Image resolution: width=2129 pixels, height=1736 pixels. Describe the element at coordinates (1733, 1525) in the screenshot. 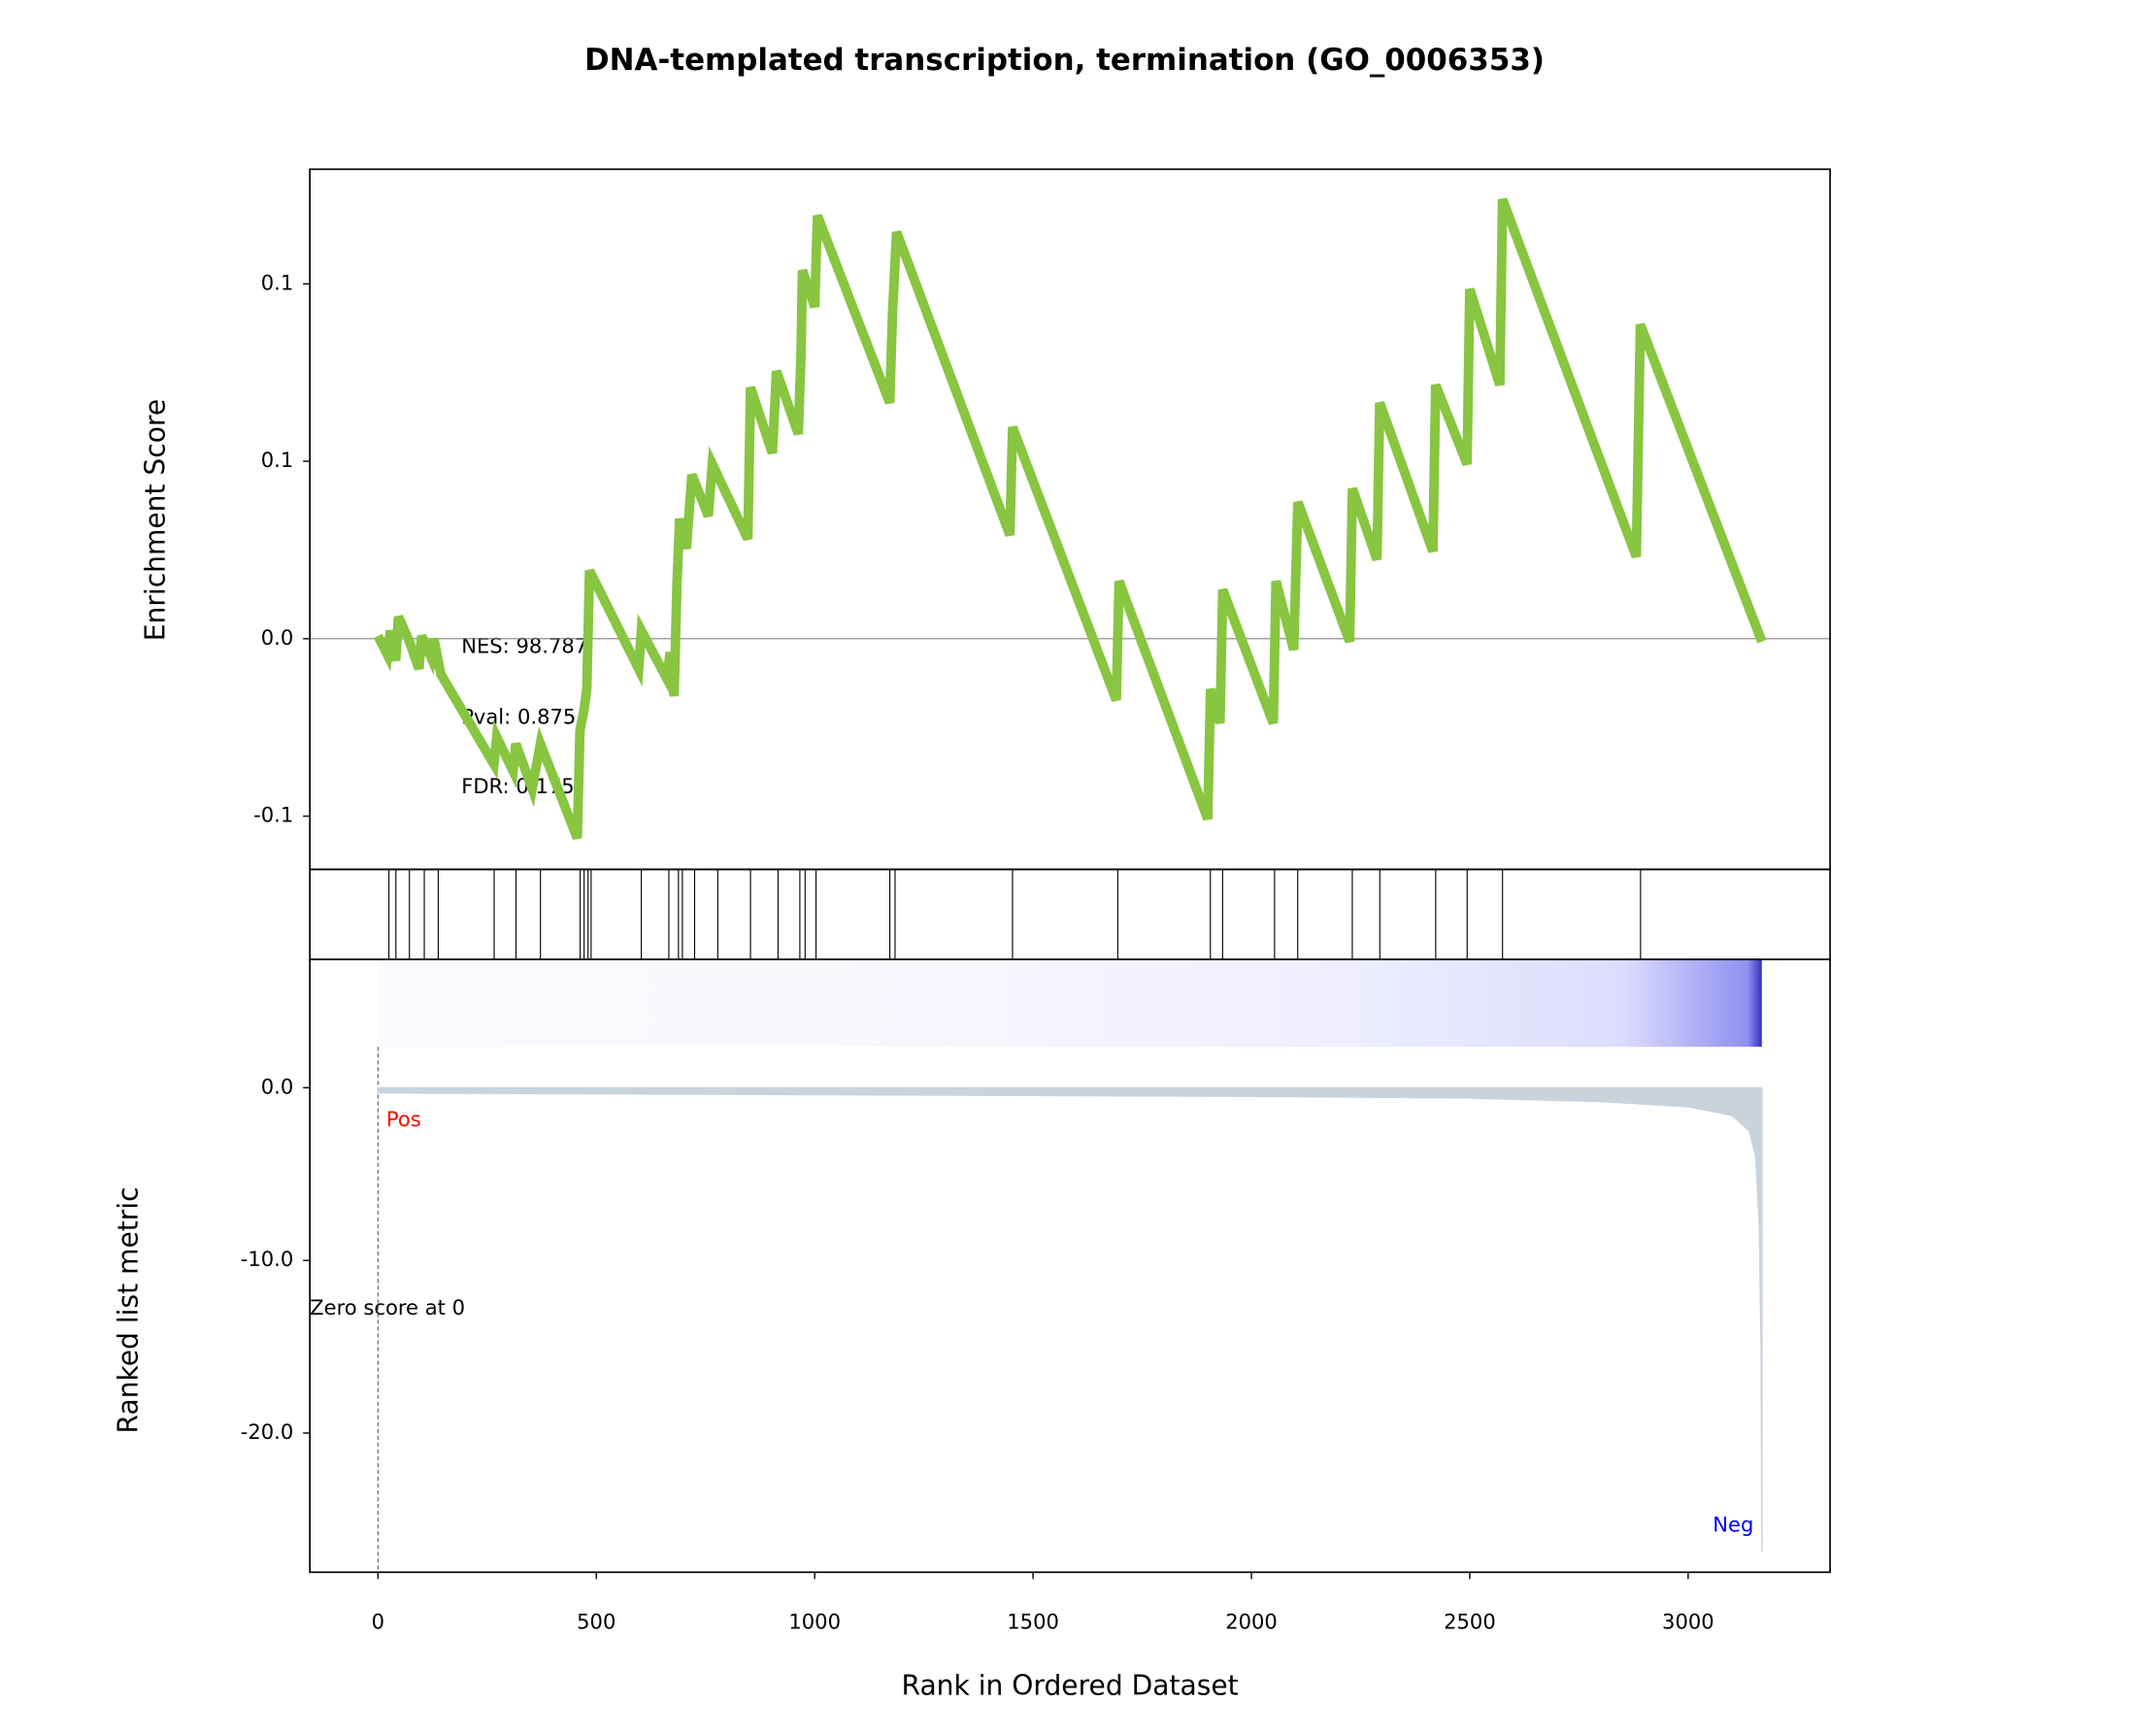

I see `annotation: Neg` at that location.